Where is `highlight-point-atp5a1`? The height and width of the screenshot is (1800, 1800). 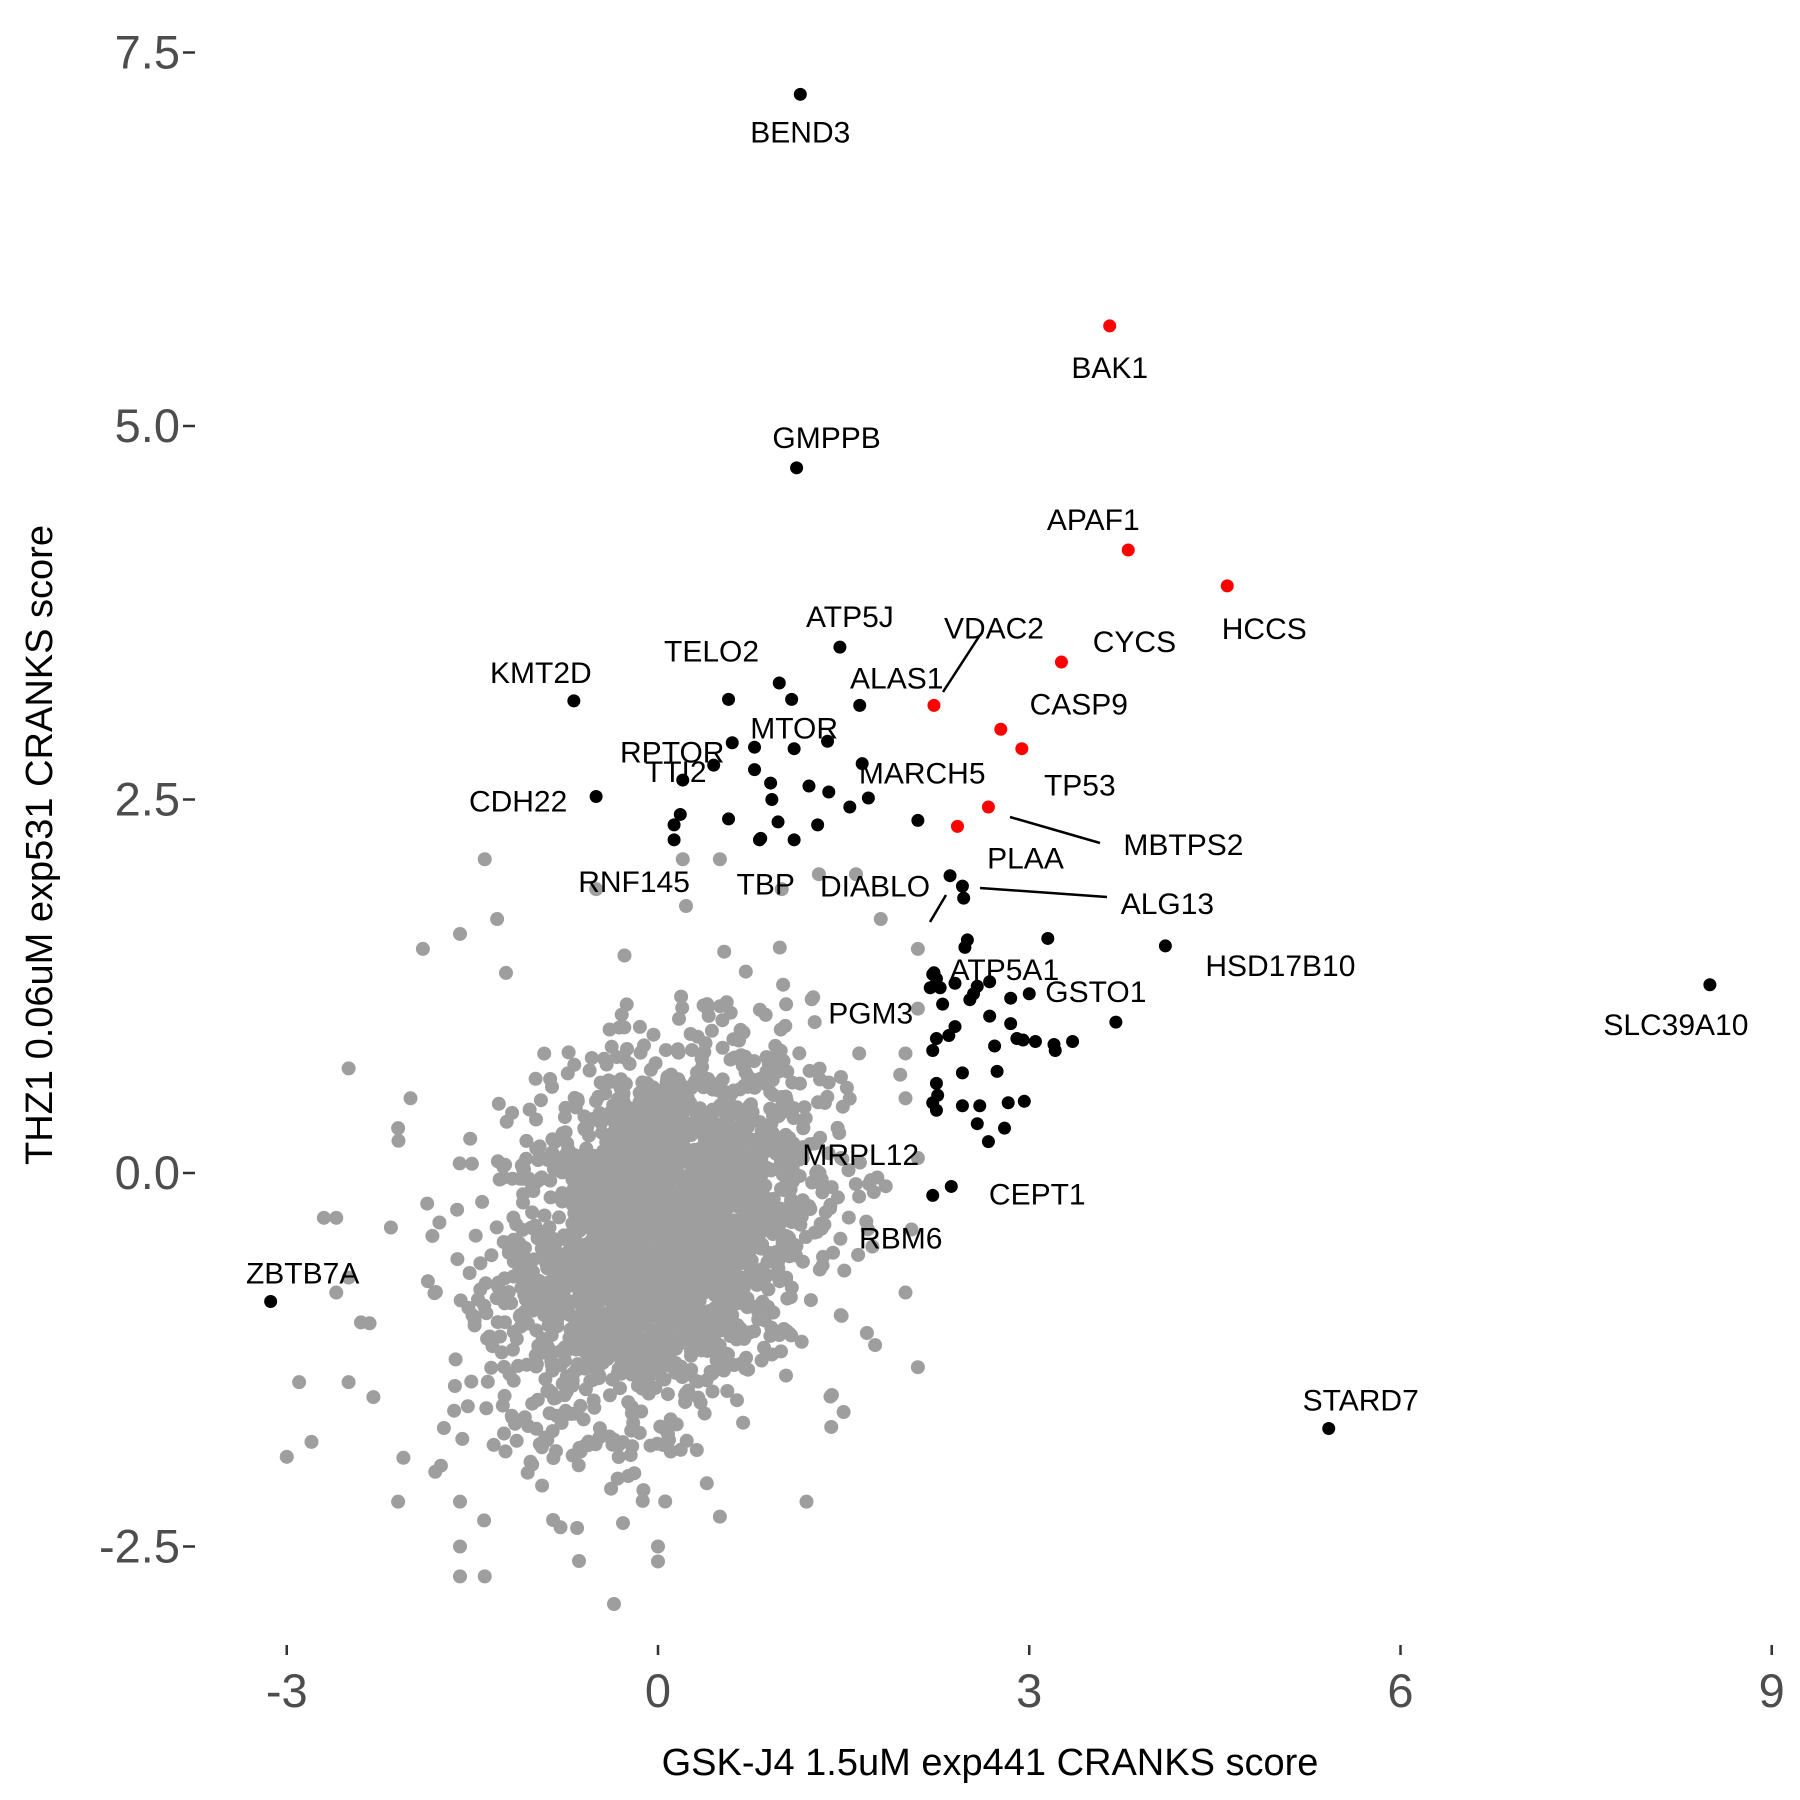
highlight-point-atp5a1 is located at coordinates (967, 940).